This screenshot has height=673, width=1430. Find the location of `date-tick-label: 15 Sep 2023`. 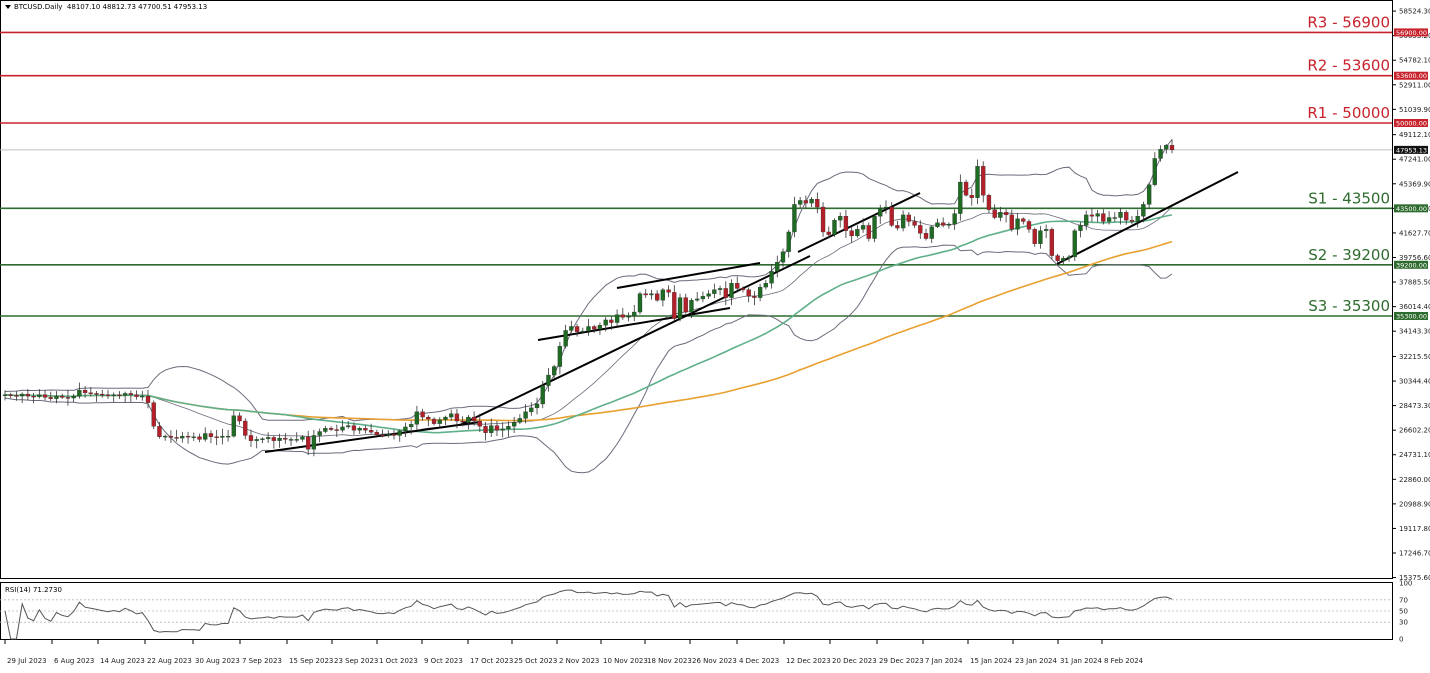

date-tick-label: 15 Sep 2023 is located at coordinates (311, 661).